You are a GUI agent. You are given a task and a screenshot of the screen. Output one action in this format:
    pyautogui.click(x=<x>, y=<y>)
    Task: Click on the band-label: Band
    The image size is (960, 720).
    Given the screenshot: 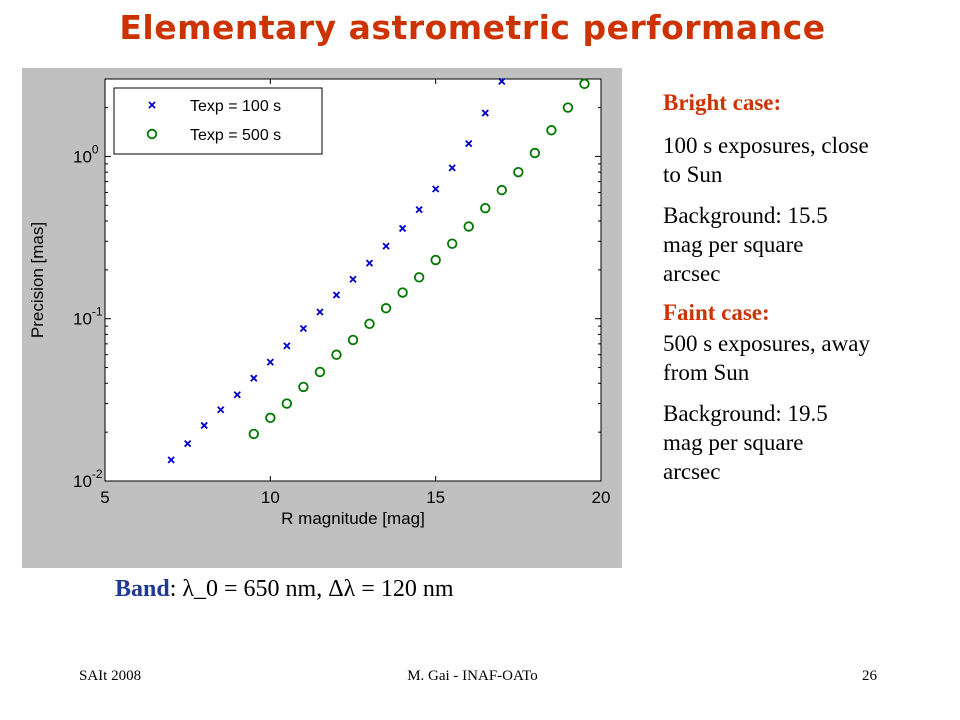 What is the action you would take?
    pyautogui.click(x=142, y=589)
    